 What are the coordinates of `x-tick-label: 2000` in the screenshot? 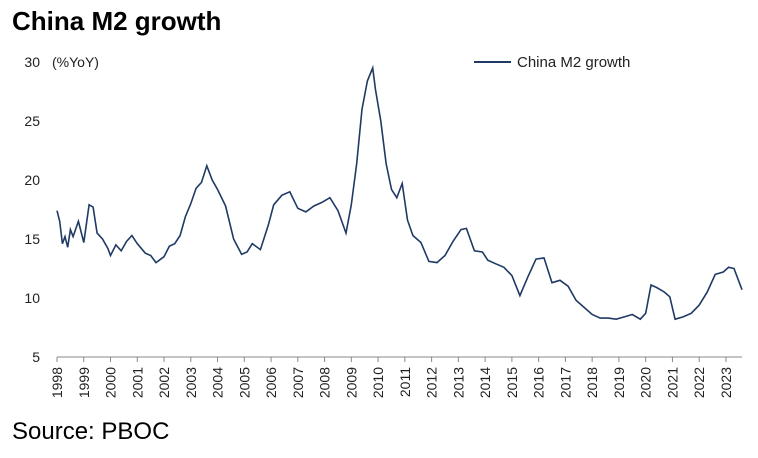 It's located at (111, 382).